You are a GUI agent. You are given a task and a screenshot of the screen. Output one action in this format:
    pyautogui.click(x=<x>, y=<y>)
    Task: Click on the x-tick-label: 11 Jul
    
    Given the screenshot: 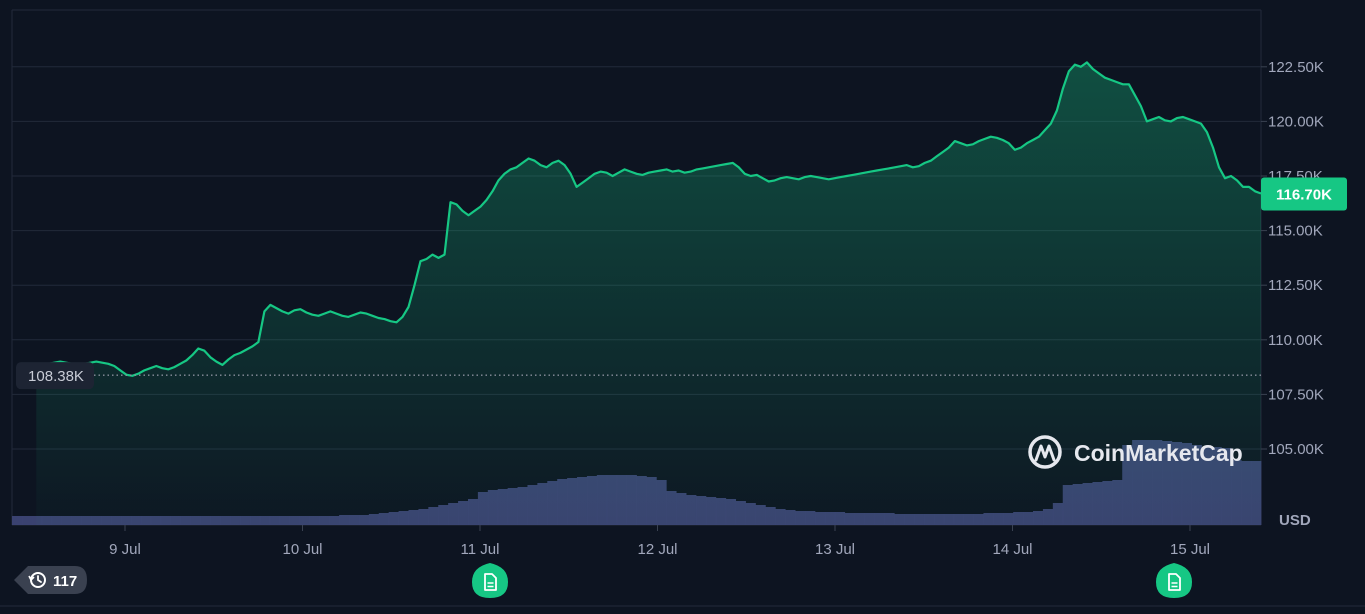 What is the action you would take?
    pyautogui.click(x=480, y=549)
    